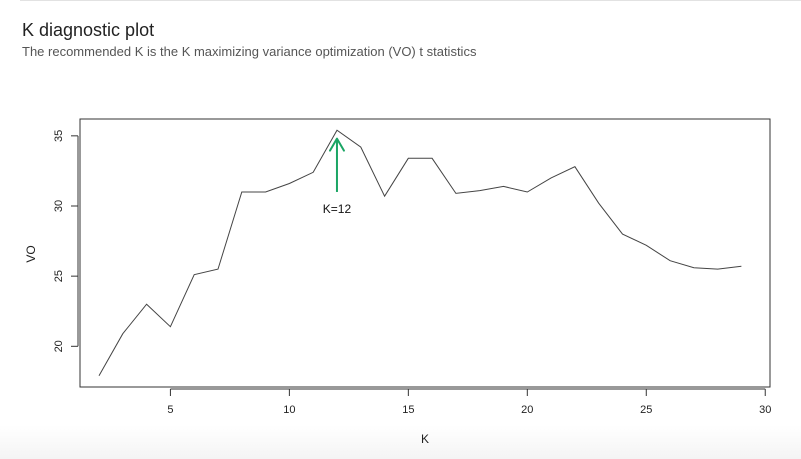  What do you see at coordinates (646, 410) in the screenshot?
I see `x-tick-label: 25` at bounding box center [646, 410].